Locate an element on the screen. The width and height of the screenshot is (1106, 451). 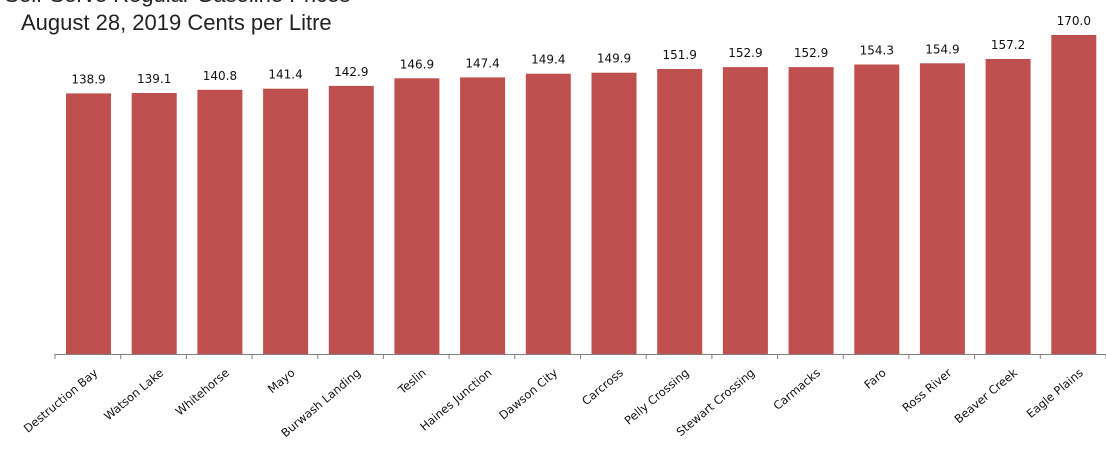
x-tick-label-6: Haines Junction is located at coordinates (455, 400).